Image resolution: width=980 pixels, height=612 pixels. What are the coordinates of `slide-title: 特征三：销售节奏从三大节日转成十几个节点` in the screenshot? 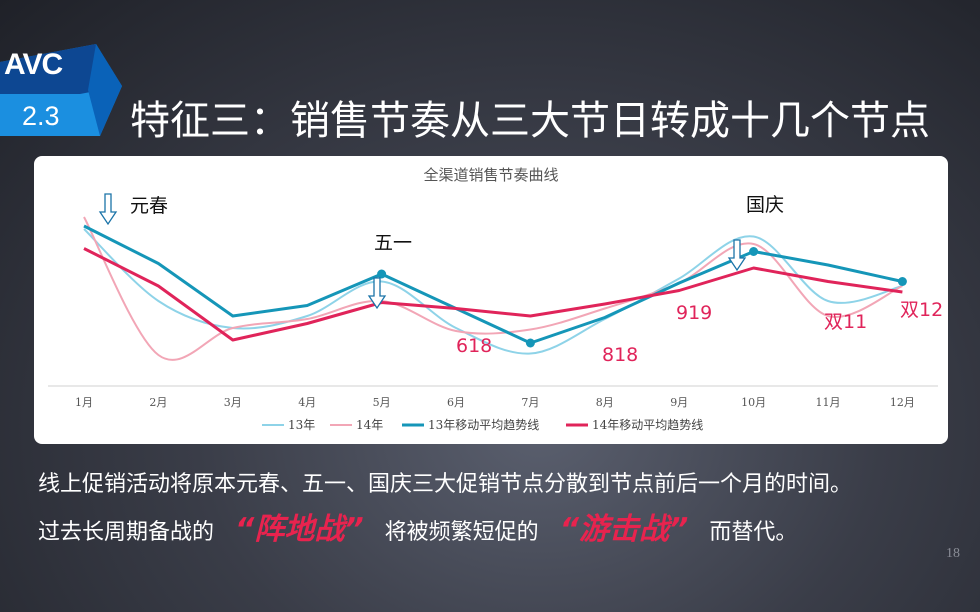 It's located at (530, 121).